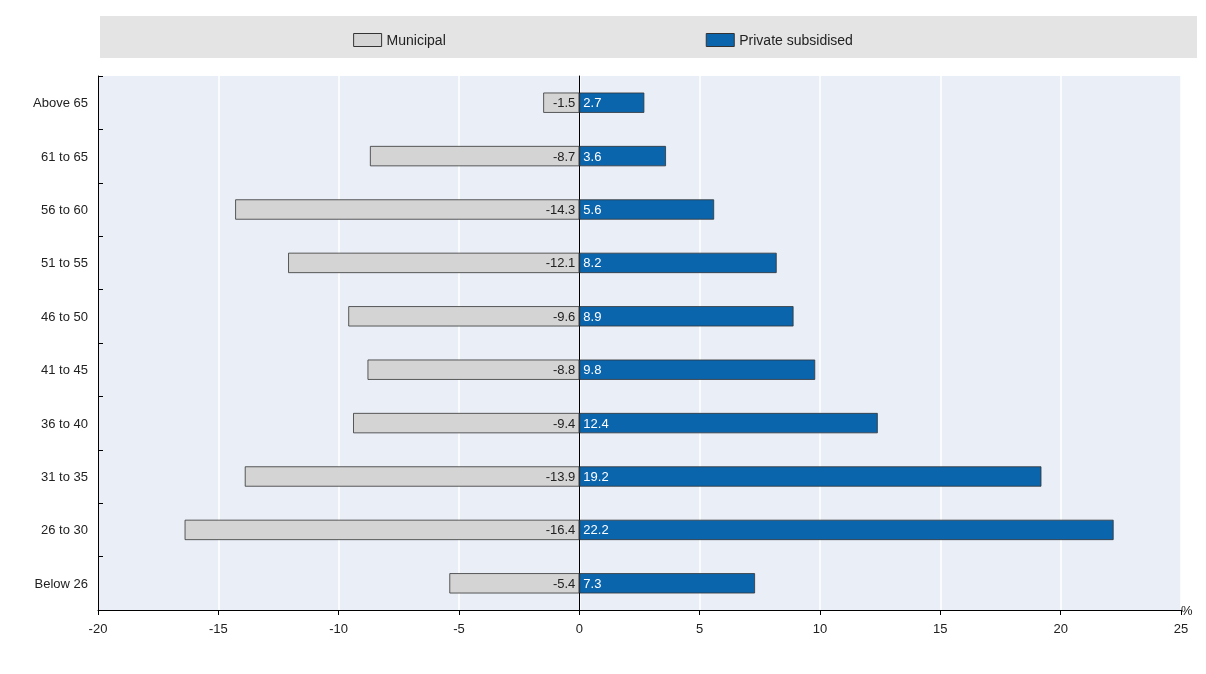 Image resolution: width=1206 pixels, height=674 pixels. Describe the element at coordinates (560, 476) in the screenshot. I see `data-label: -13.9` at that location.